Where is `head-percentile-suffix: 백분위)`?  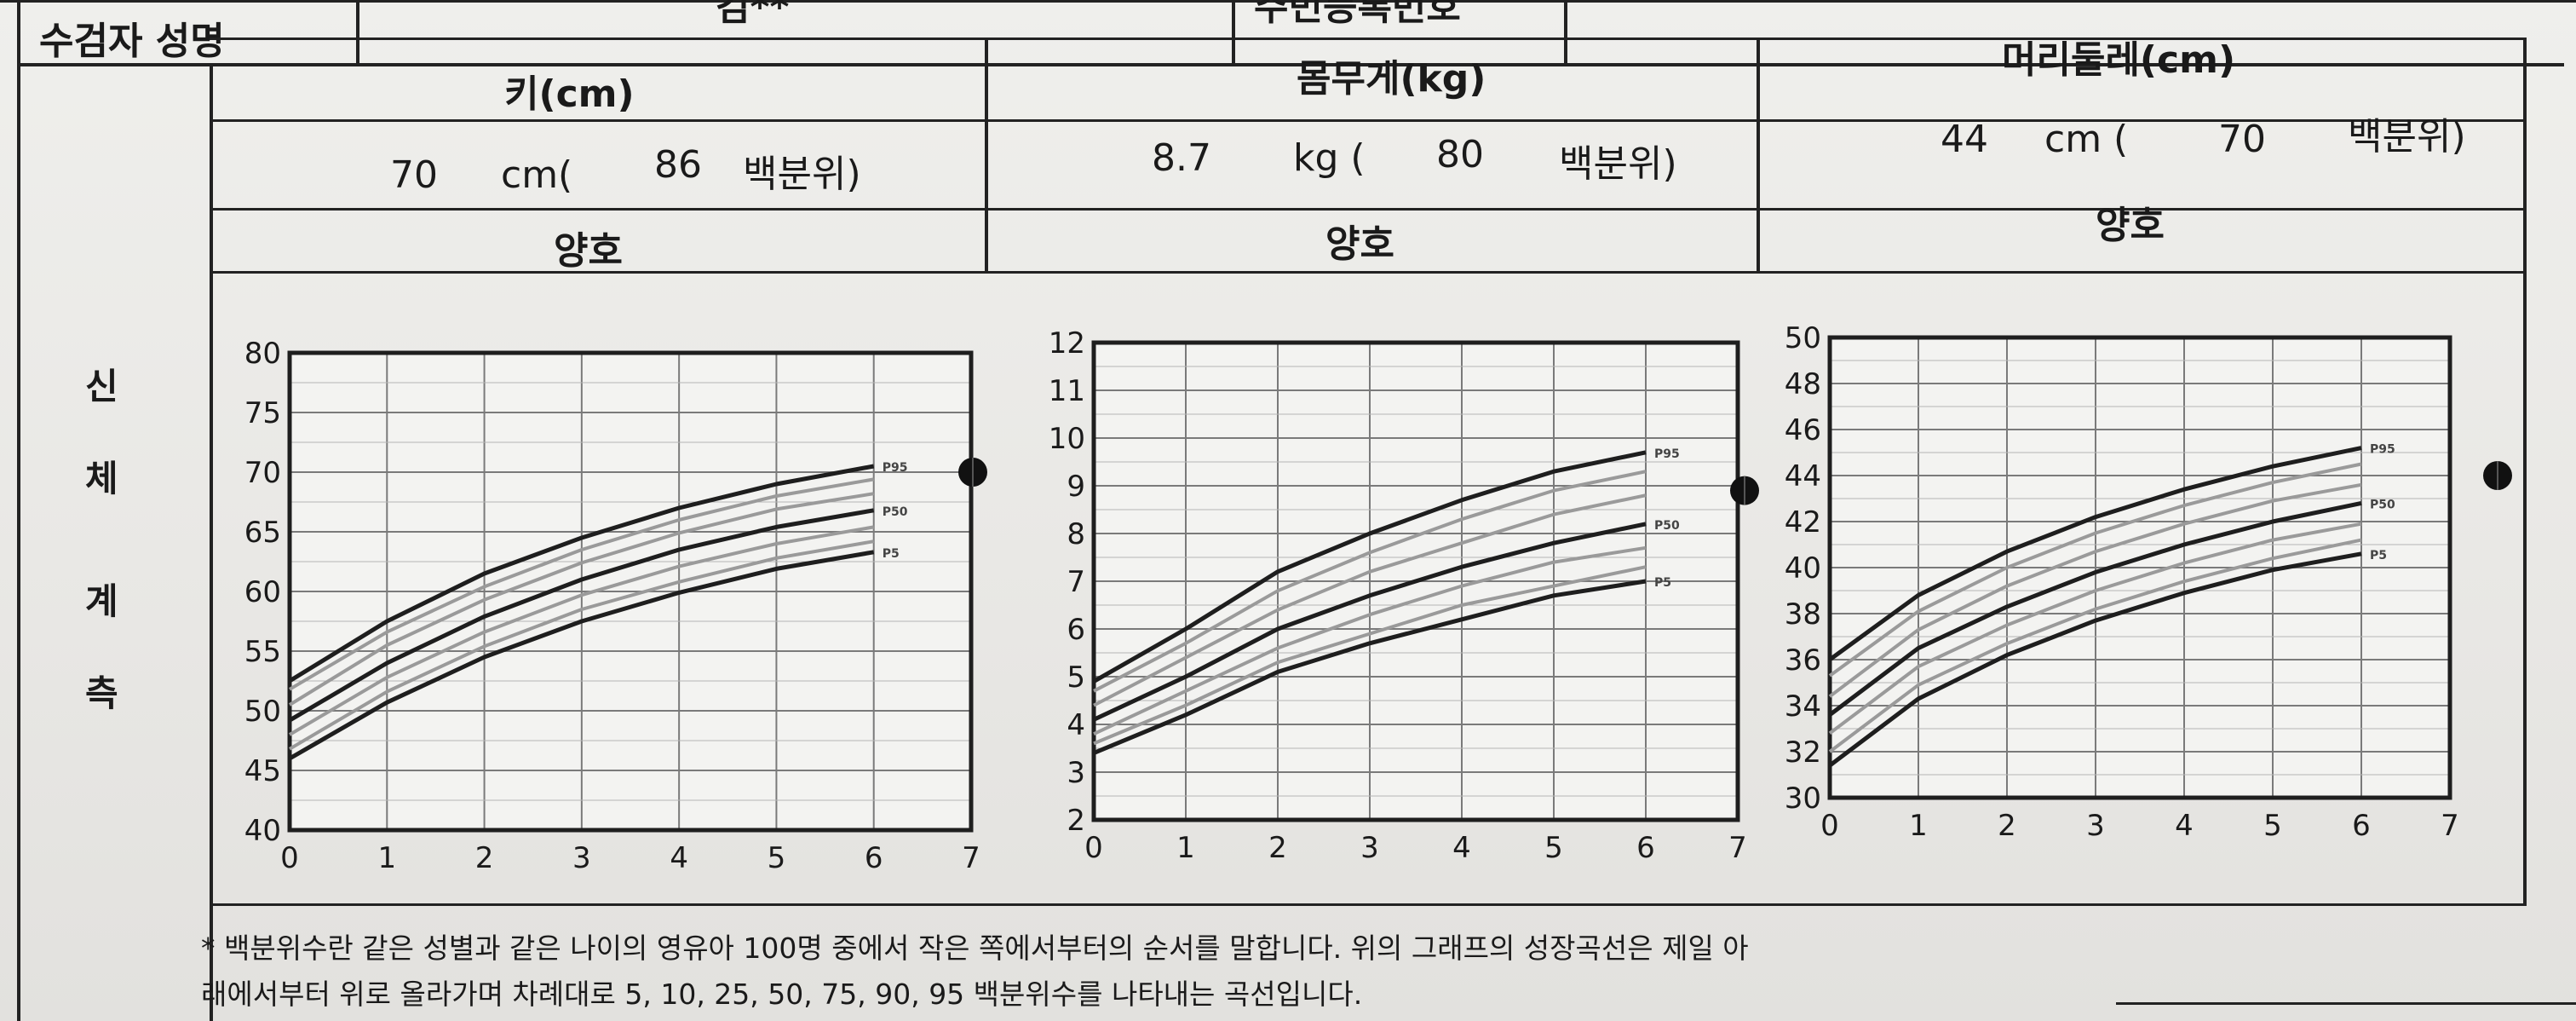
head-percentile-suffix: 백분위) is located at coordinates (2407, 137).